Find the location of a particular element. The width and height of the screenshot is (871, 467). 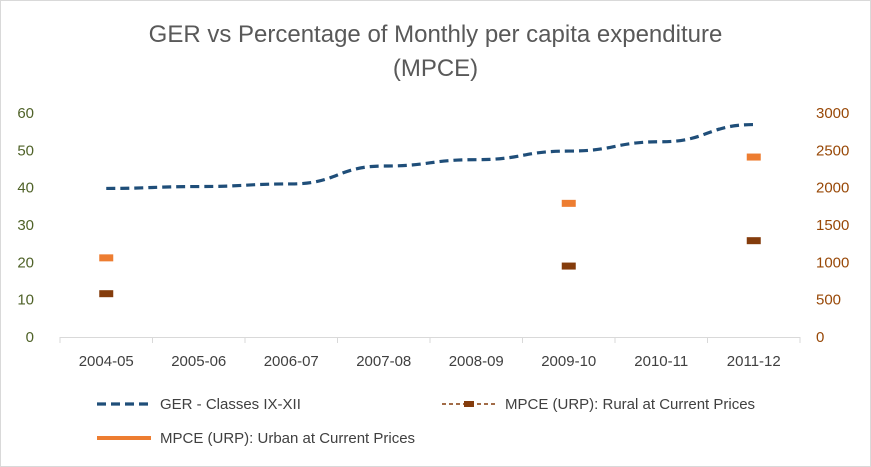

y-right-tick-label: 1500 is located at coordinates (832, 225).